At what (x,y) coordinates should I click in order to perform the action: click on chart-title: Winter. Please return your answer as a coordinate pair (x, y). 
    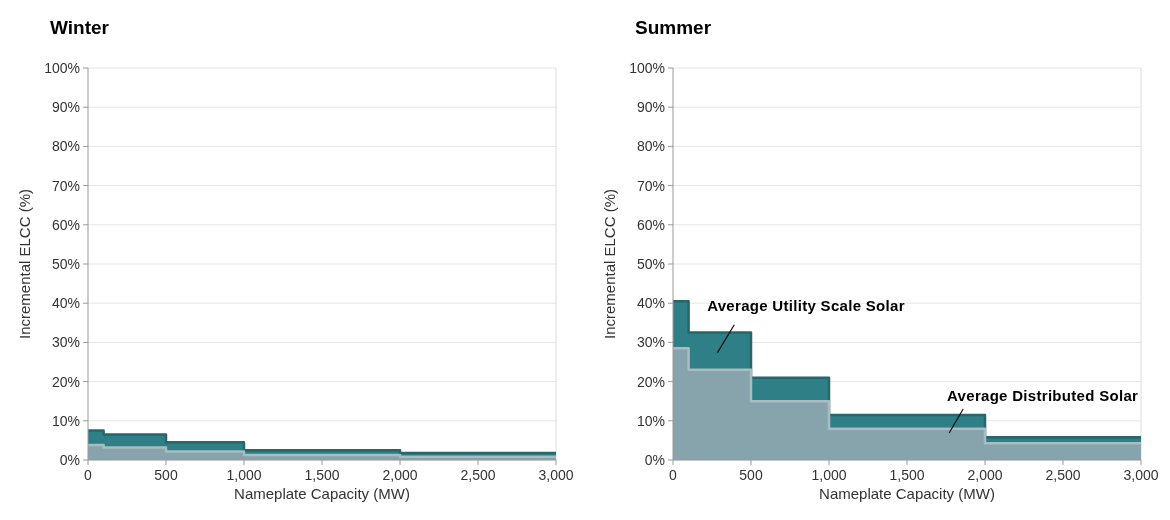
    Looking at the image, I should click on (80, 27).